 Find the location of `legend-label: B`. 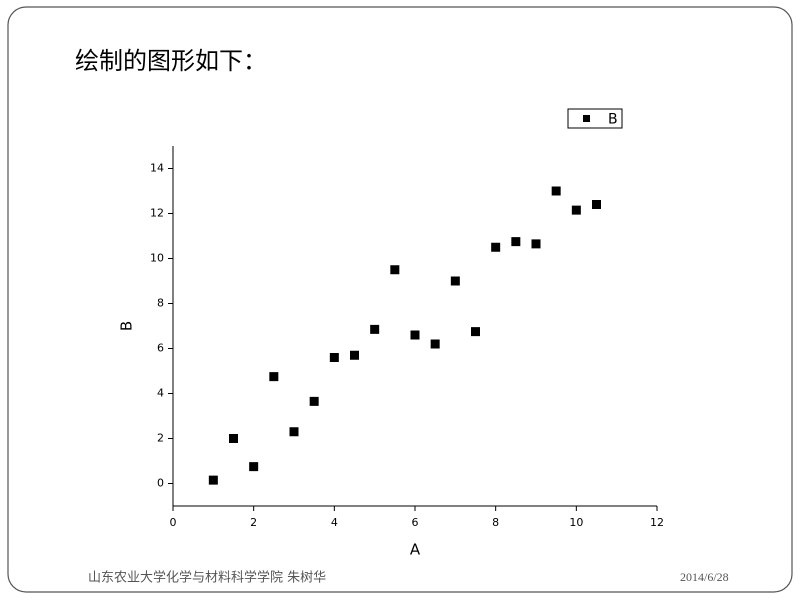

legend-label: B is located at coordinates (613, 120).